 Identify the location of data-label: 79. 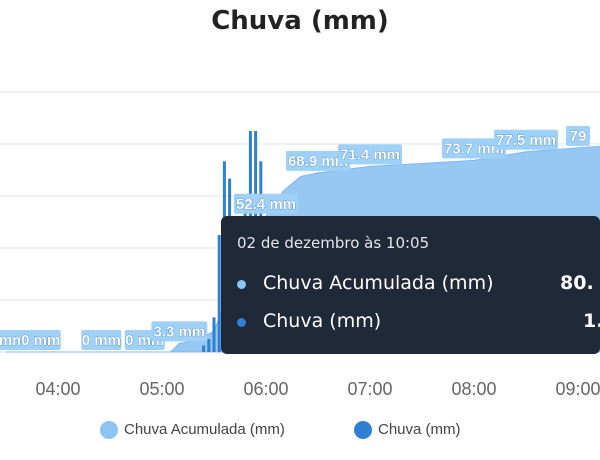
(578, 136).